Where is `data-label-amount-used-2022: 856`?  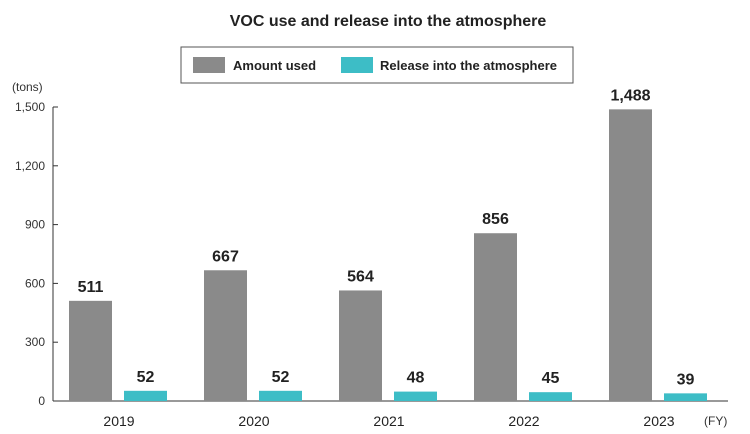 data-label-amount-used-2022: 856 is located at coordinates (495, 219).